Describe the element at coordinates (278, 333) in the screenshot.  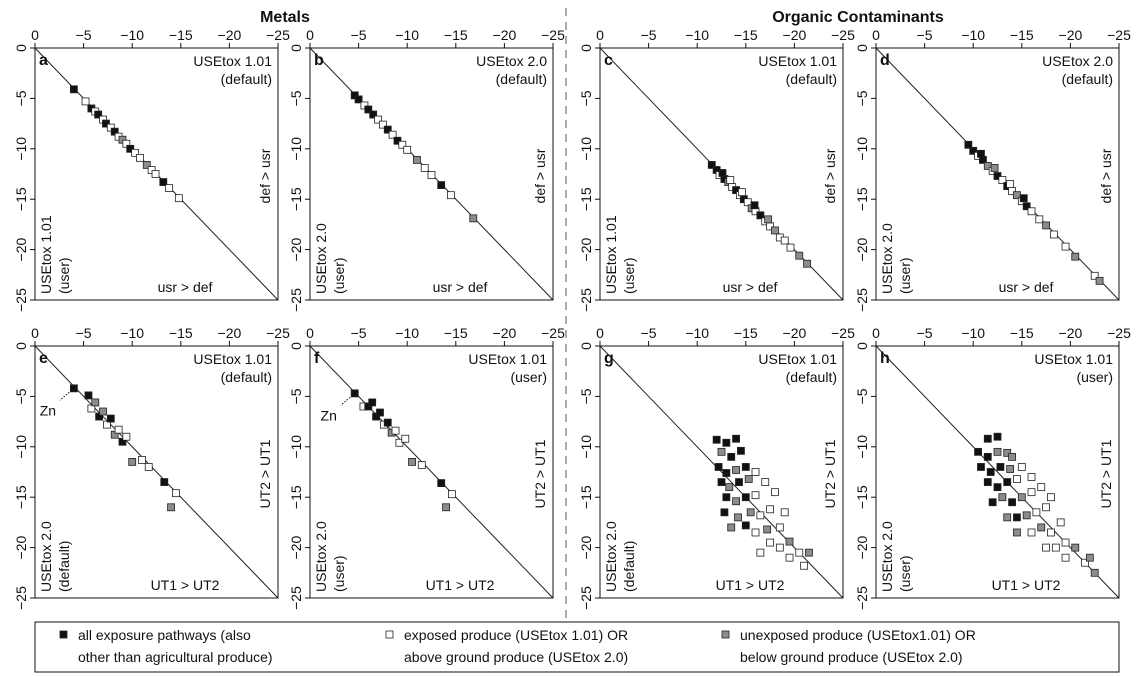
I see `x-tick-label: −25` at that location.